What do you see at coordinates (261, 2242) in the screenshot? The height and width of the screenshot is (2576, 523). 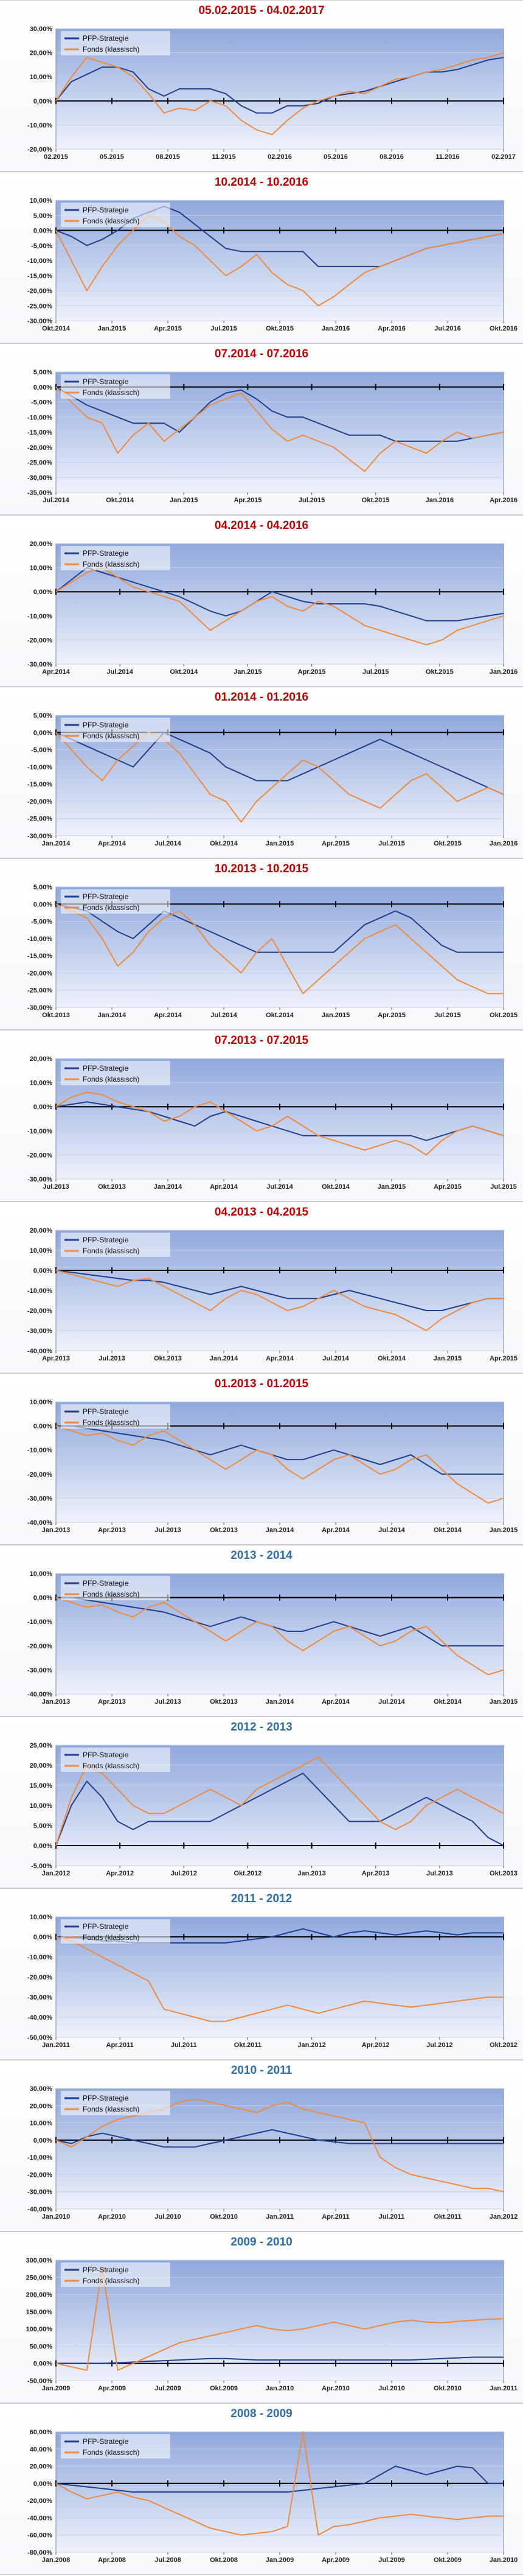 I see `chart-title: 2009 - 2010` at bounding box center [261, 2242].